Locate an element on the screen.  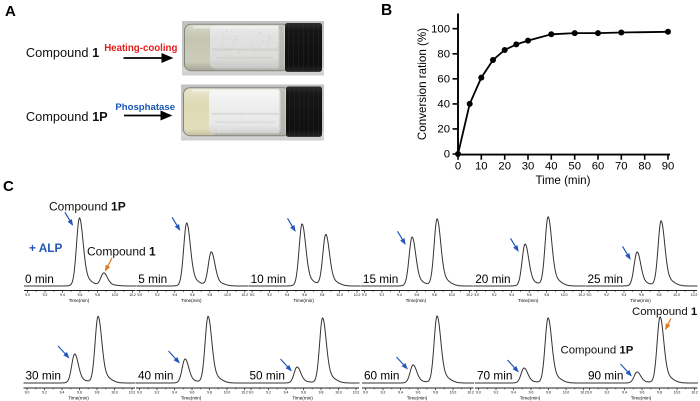
svg-text: 30 min is located at coordinates (43, 375).